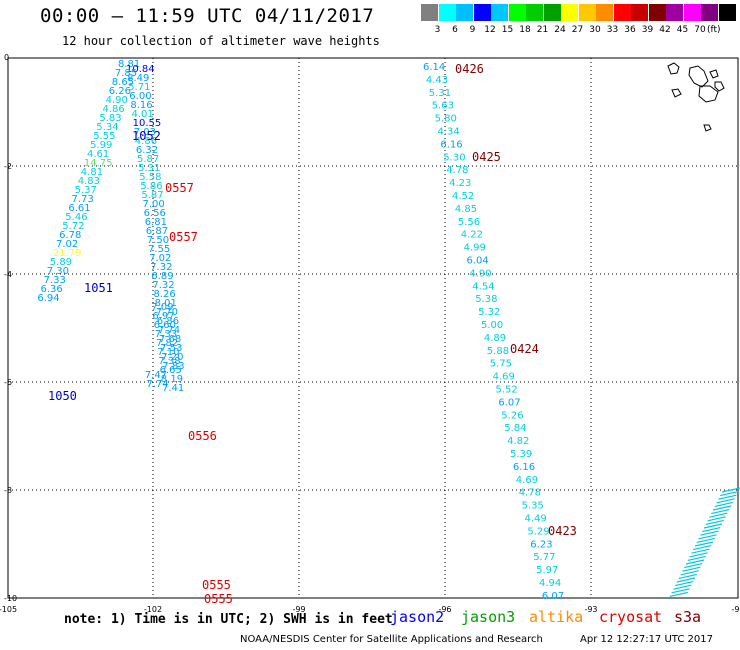 This screenshot has width=740, height=650. Describe the element at coordinates (486, 157) in the screenshot. I see `pass-time-label: 0425` at that location.